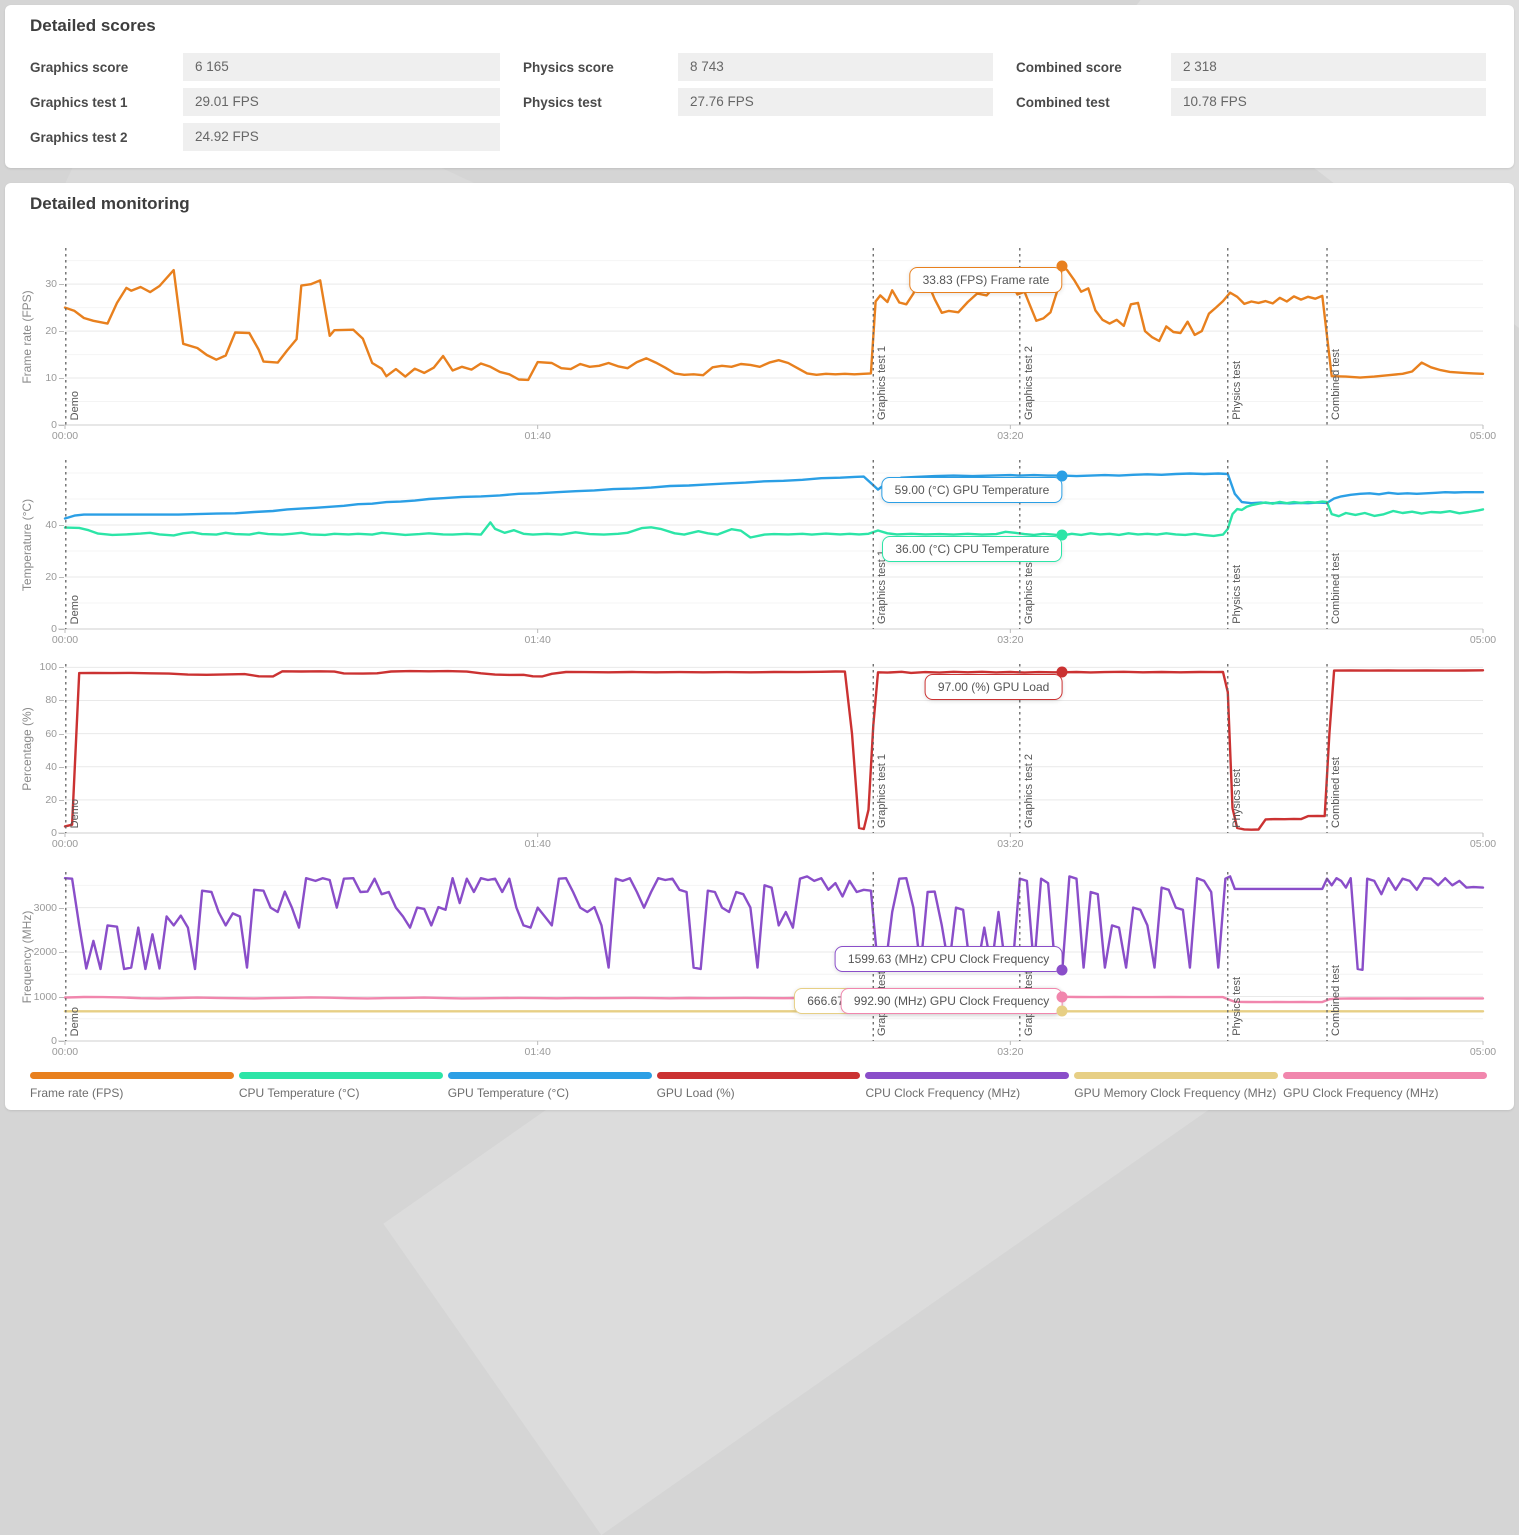  What do you see at coordinates (110, 203) in the screenshot?
I see `detailed-monitoring-title: Detailed monitoring` at bounding box center [110, 203].